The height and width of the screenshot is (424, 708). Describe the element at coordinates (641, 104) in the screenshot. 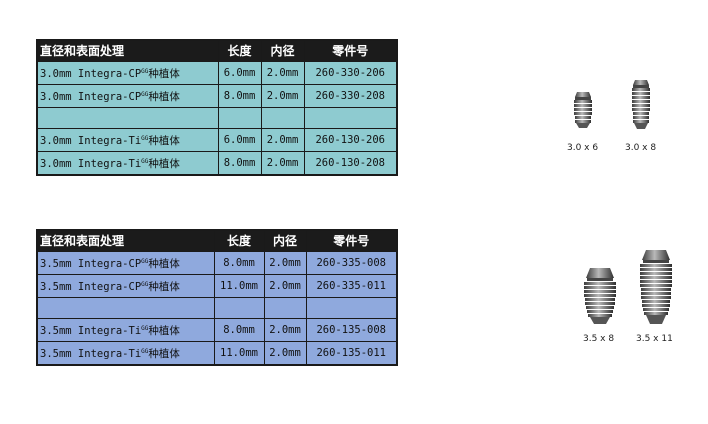

I see `implant-3-0x8-image` at that location.